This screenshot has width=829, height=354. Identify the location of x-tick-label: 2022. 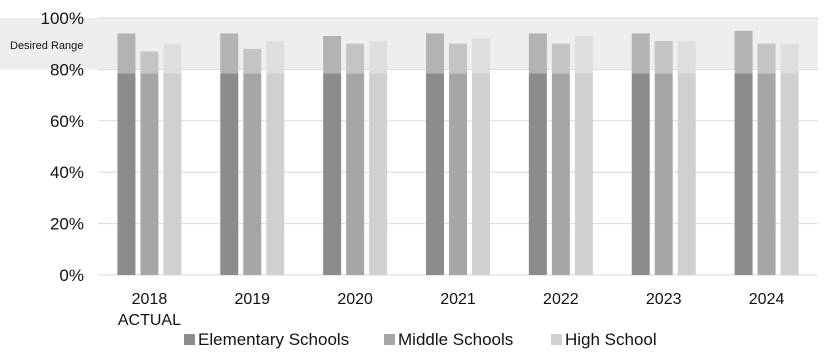
(561, 299).